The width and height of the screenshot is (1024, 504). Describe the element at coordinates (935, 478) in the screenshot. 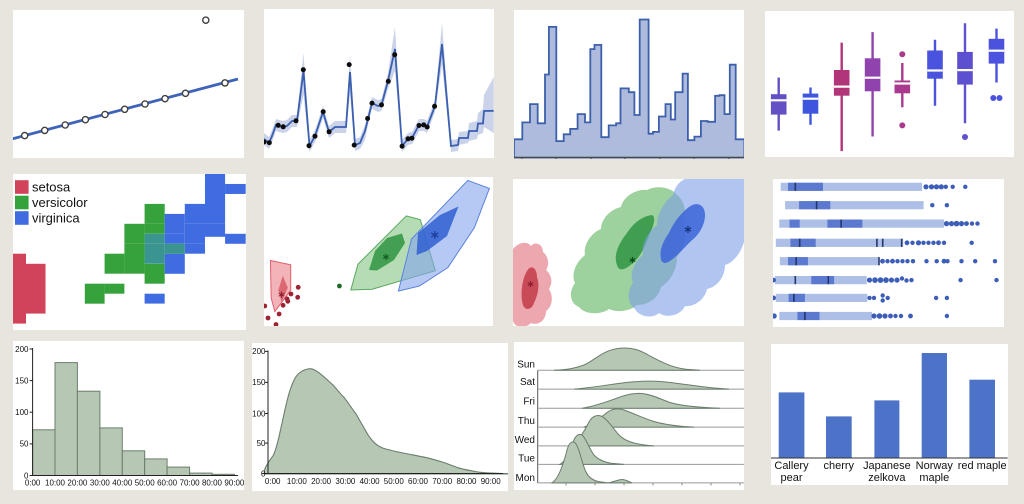

I see `svg-text: maple` at that location.